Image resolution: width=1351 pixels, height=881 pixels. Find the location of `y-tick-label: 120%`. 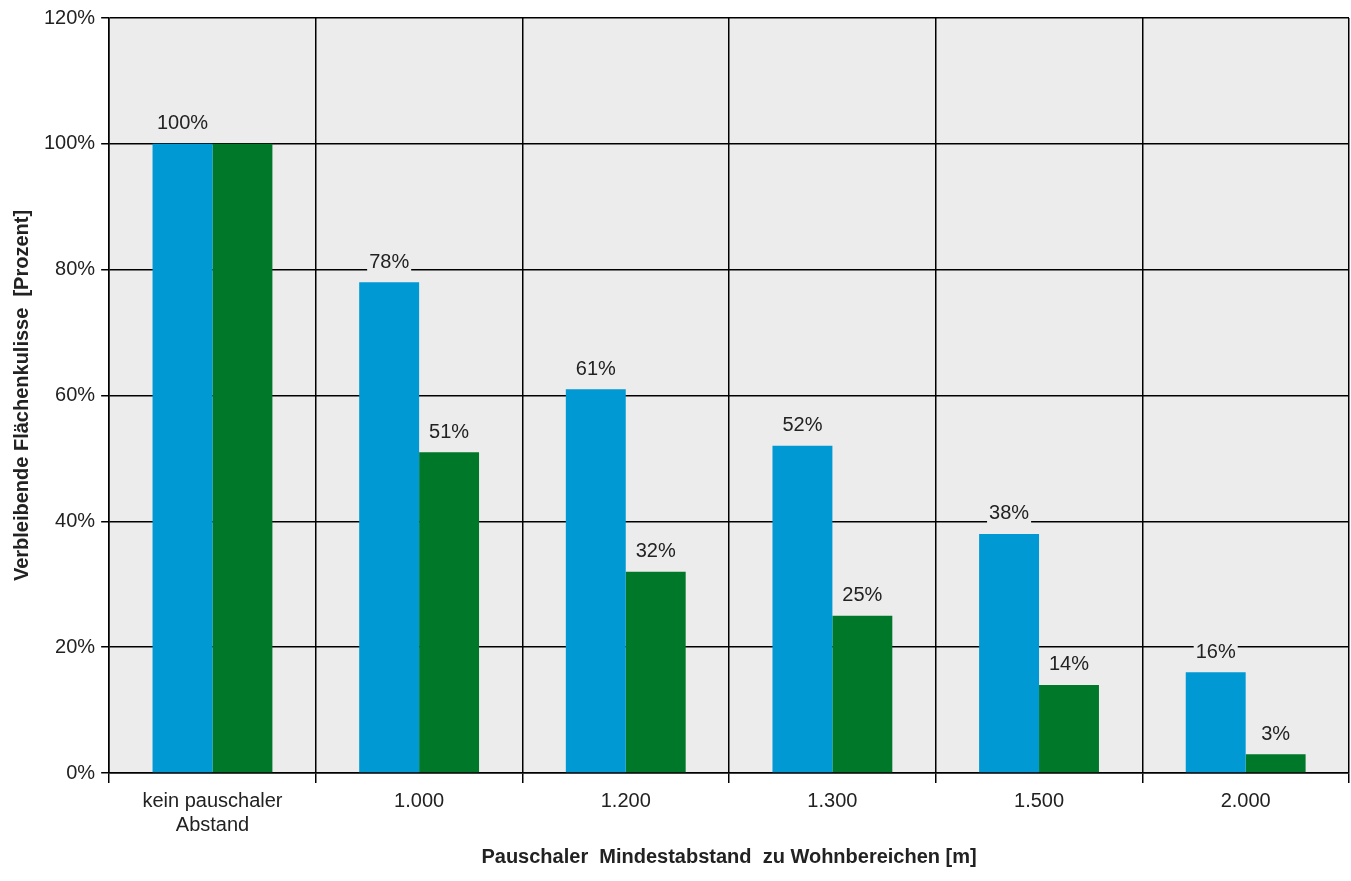

y-tick-label: 120% is located at coordinates (70, 16).